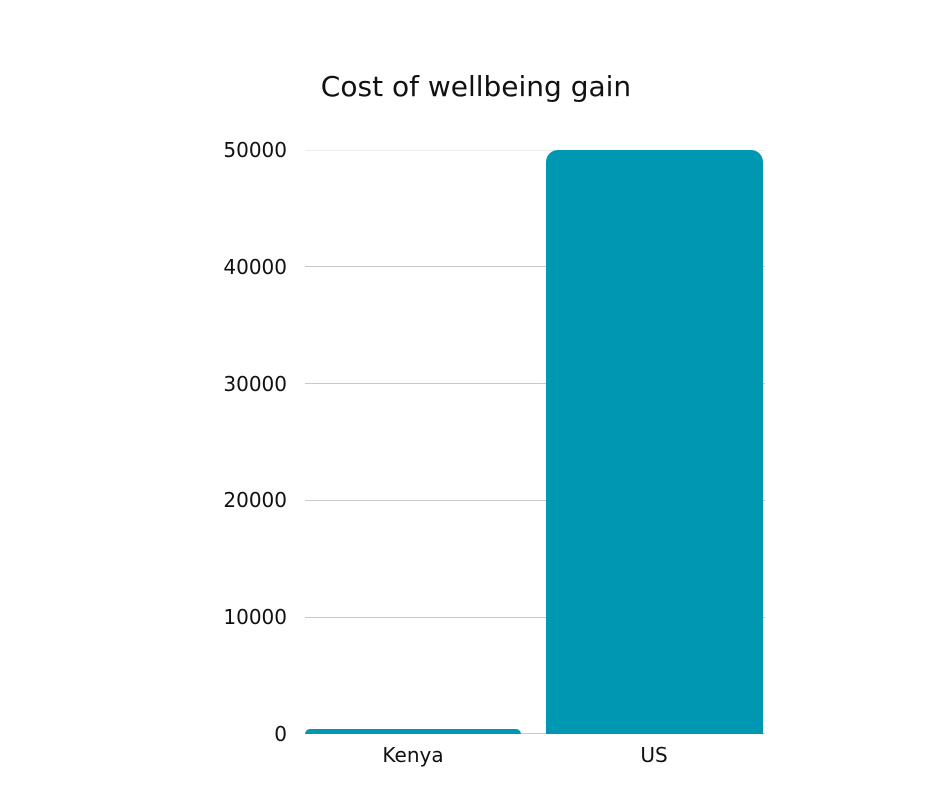 This screenshot has height=788, width=940. I want to click on y-tick-0: 0, so click(280, 734).